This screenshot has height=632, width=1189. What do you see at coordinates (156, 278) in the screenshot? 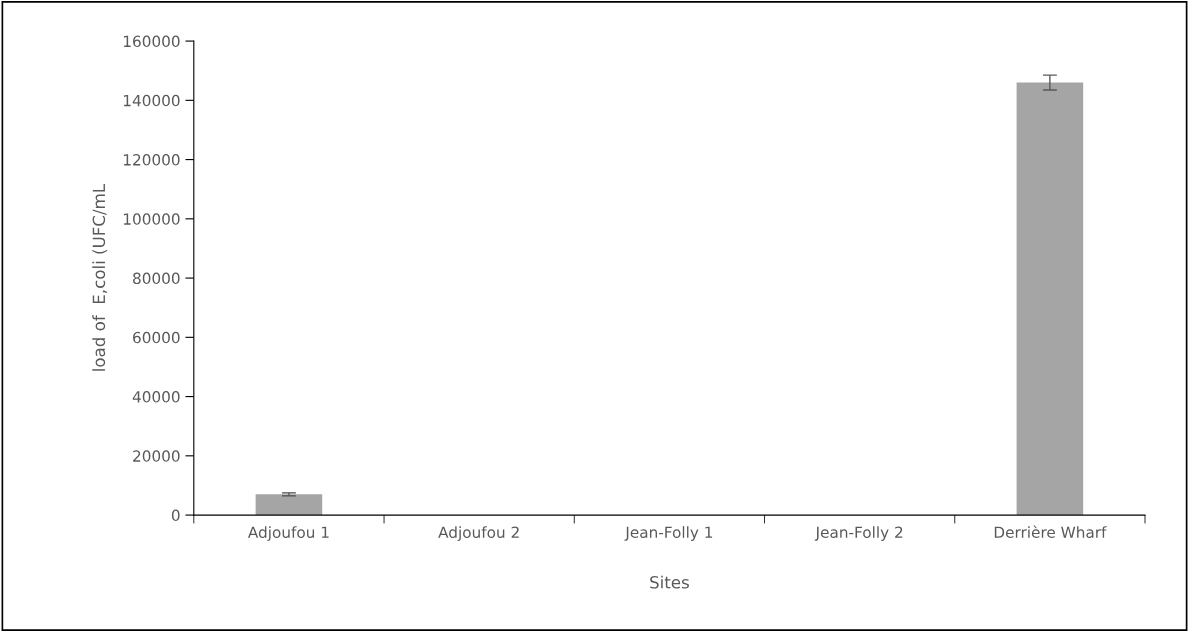
I see `y-tick-label: 80000` at bounding box center [156, 278].